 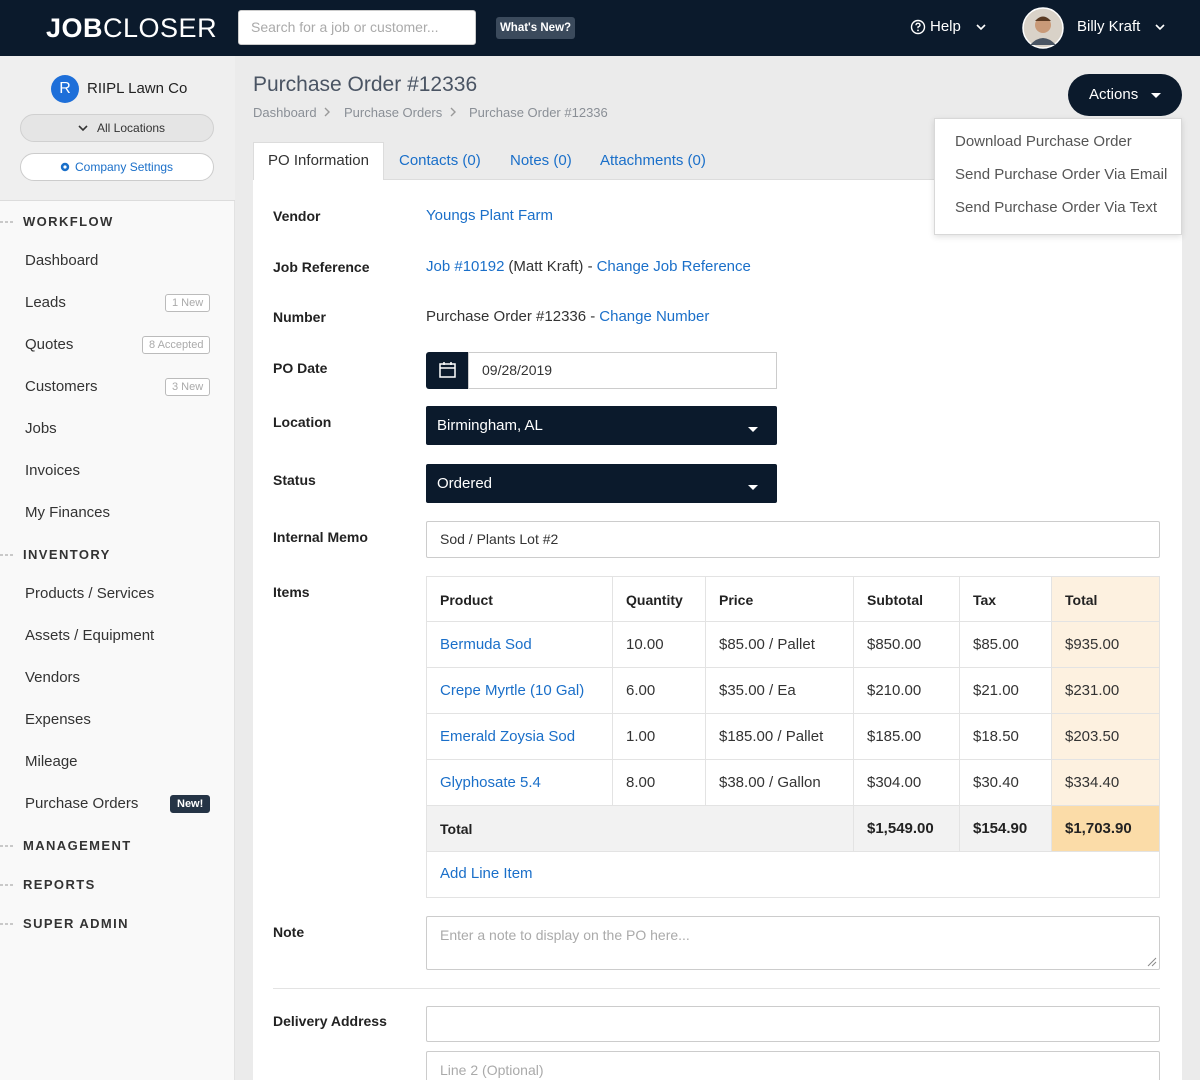 I want to click on section-title: MANAGEMENT, so click(x=113, y=846).